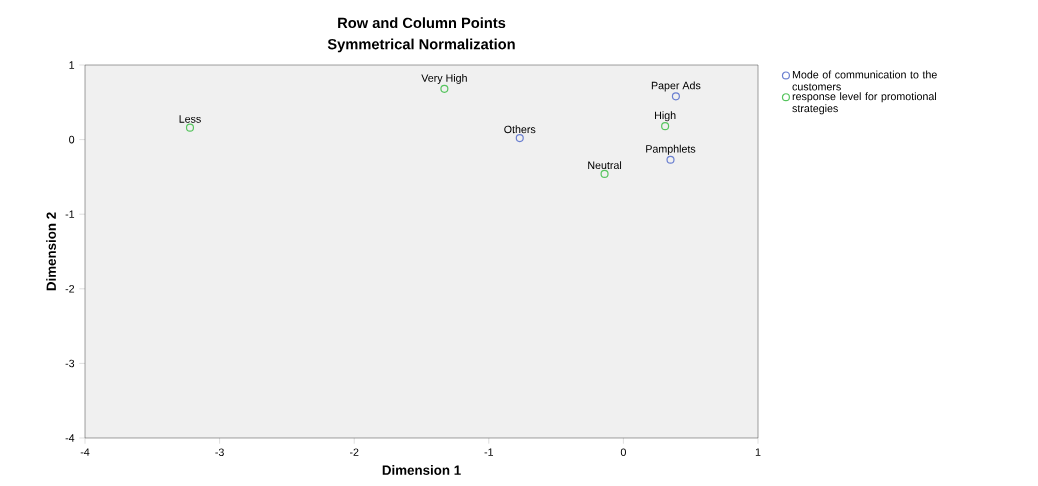  Describe the element at coordinates (605, 165) in the screenshot. I see `annotation: Neutral` at that location.